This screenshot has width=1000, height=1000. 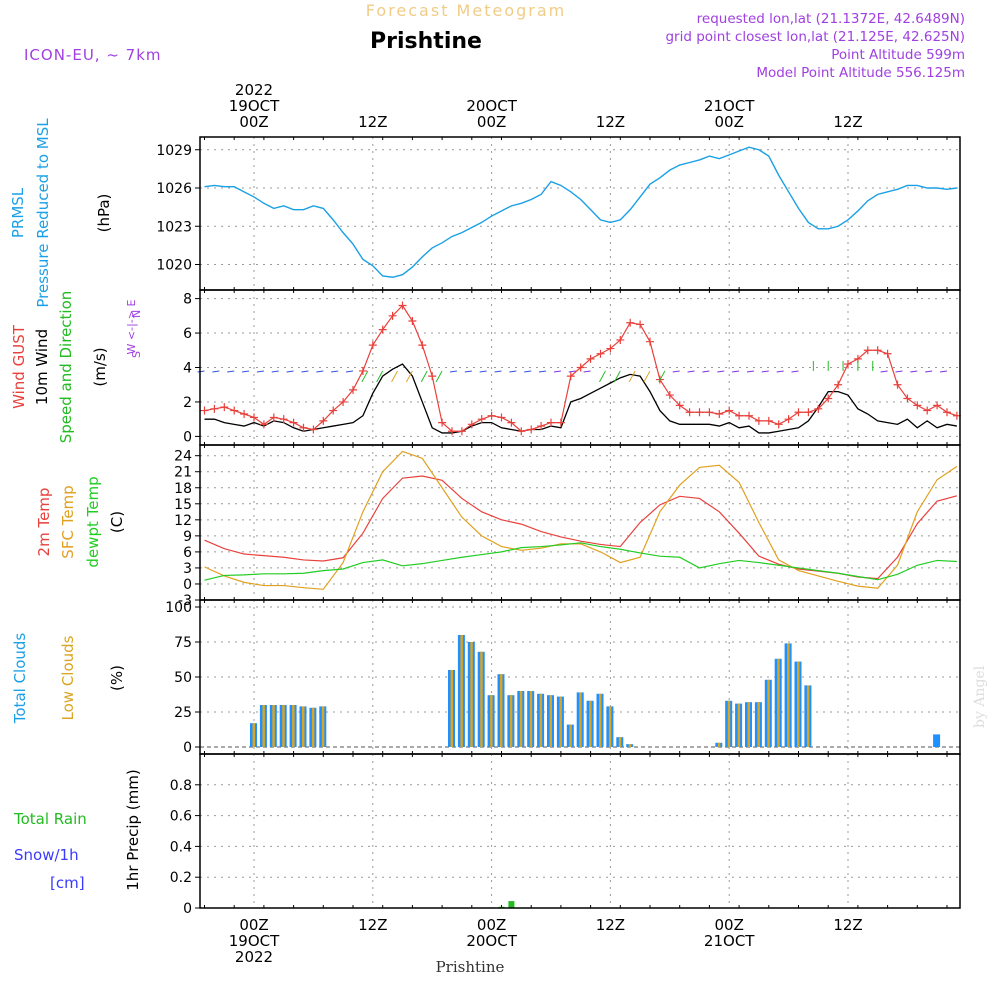 What do you see at coordinates (187, 569) in the screenshot?
I see `y-tick-label: 3` at bounding box center [187, 569].